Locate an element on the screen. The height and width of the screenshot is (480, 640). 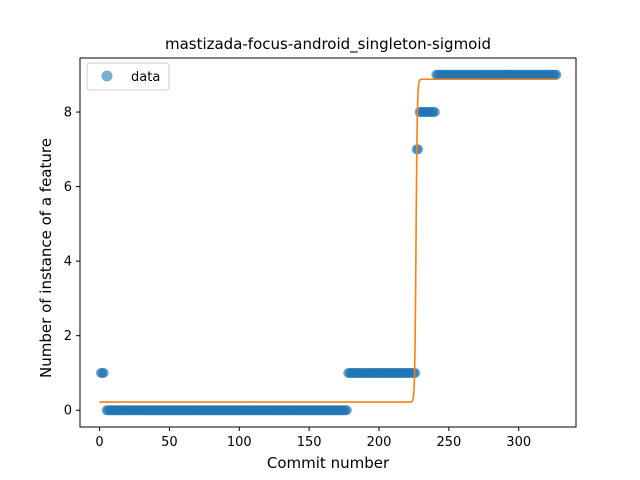
legend-box is located at coordinates (128, 76).